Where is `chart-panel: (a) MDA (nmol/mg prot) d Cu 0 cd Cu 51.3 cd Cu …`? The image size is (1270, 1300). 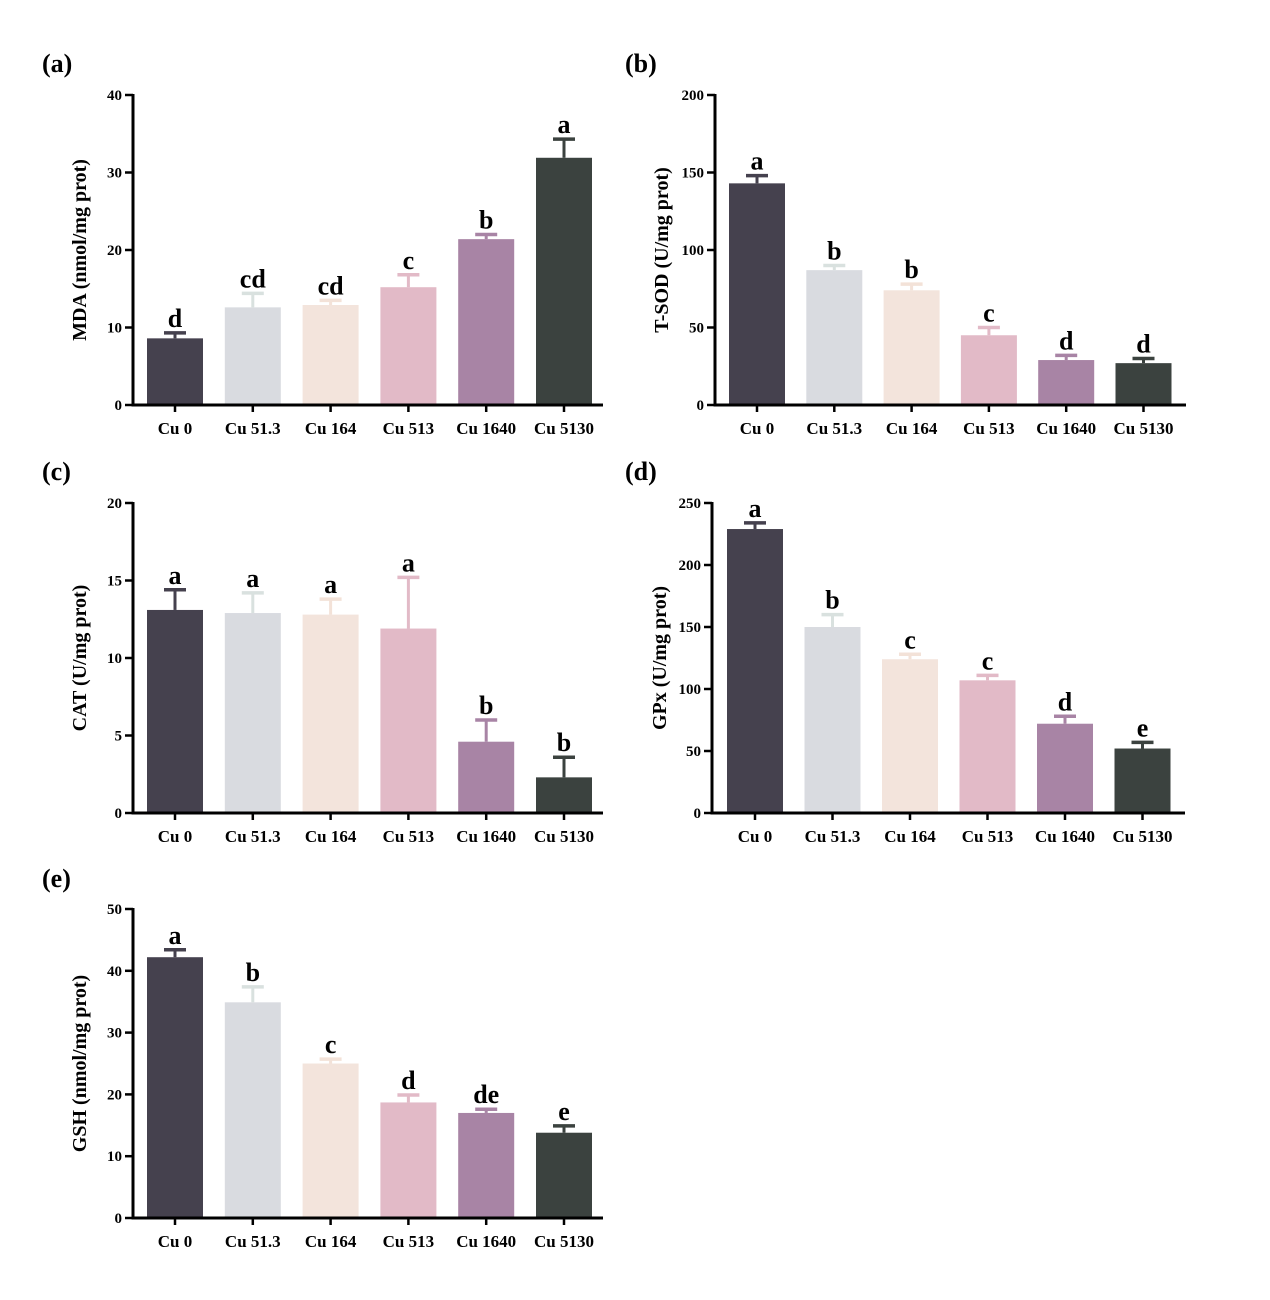 chart-panel: (a) MDA (nmol/mg prot) d Cu 0 cd Cu 51.3 cd Cu … is located at coordinates (322, 243).